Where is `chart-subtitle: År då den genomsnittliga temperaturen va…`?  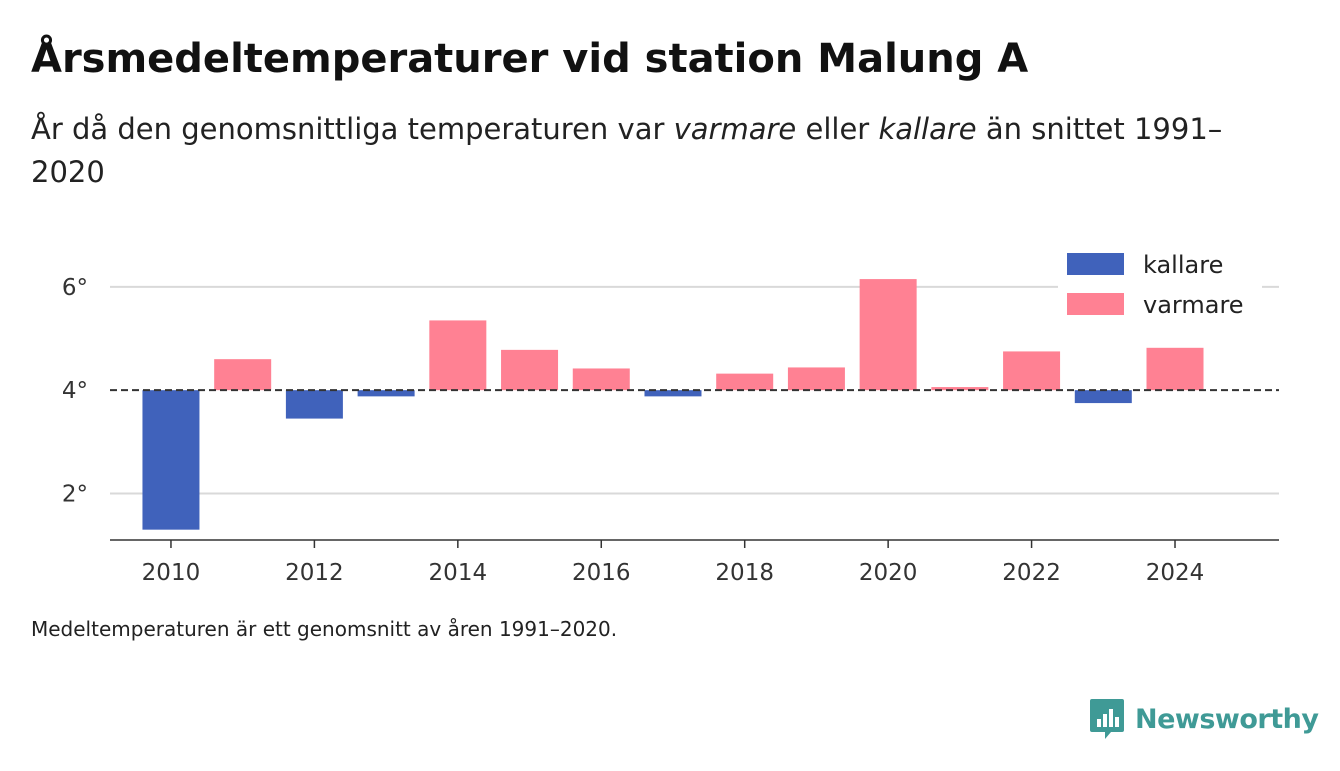
chart-subtitle: År då den genomsnittliga temperaturen va… is located at coordinates (641, 151).